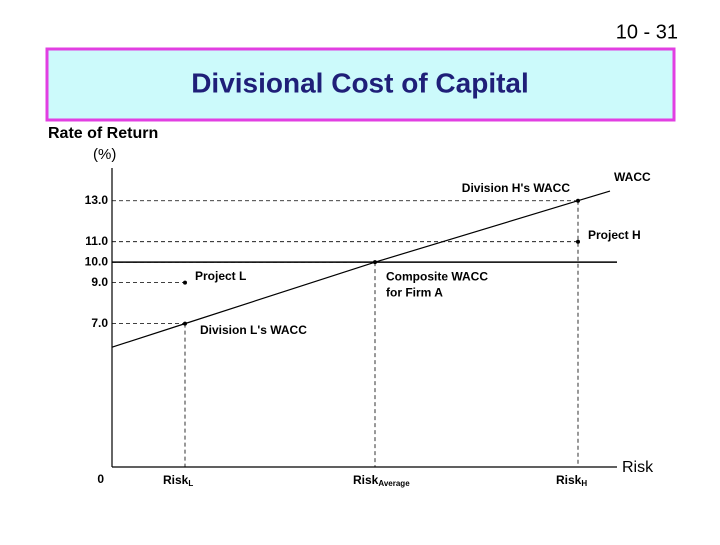 This screenshot has height=545, width=720. What do you see at coordinates (97, 200) in the screenshot?
I see `y-tick-label: 13.0` at bounding box center [97, 200].